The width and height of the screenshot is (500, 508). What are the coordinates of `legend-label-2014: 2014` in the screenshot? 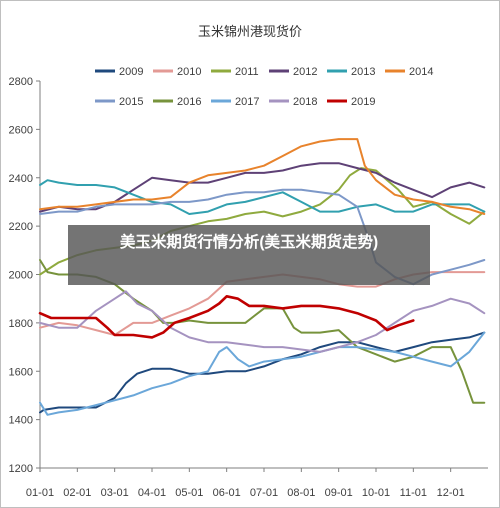 It's located at (421, 72).